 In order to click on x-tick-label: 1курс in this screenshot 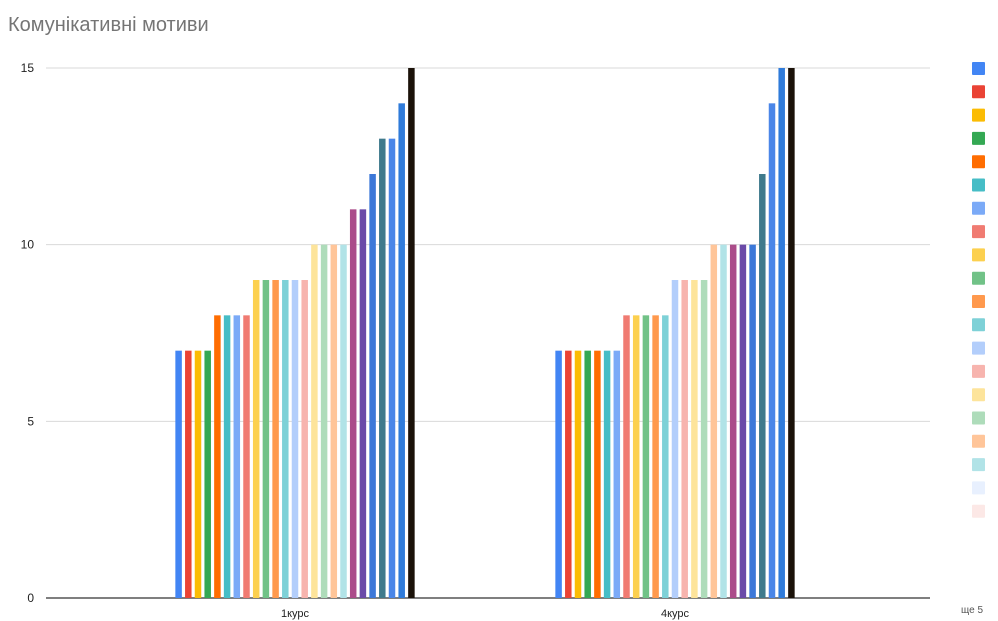, I will do `click(295, 614)`.